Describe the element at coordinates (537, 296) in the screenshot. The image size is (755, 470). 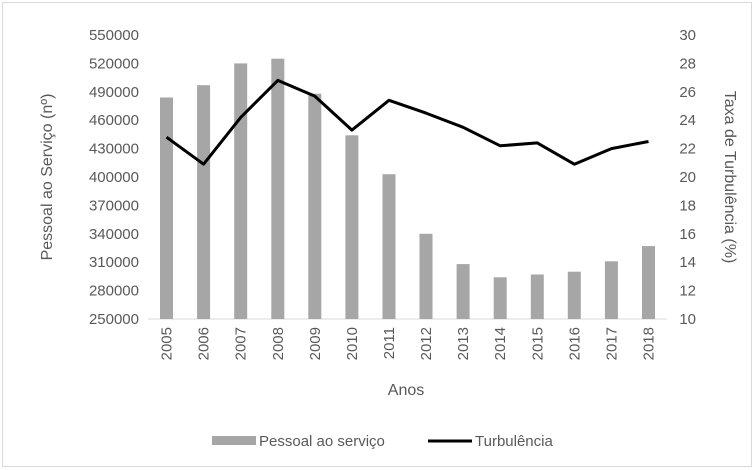
I see `bar-2015` at that location.